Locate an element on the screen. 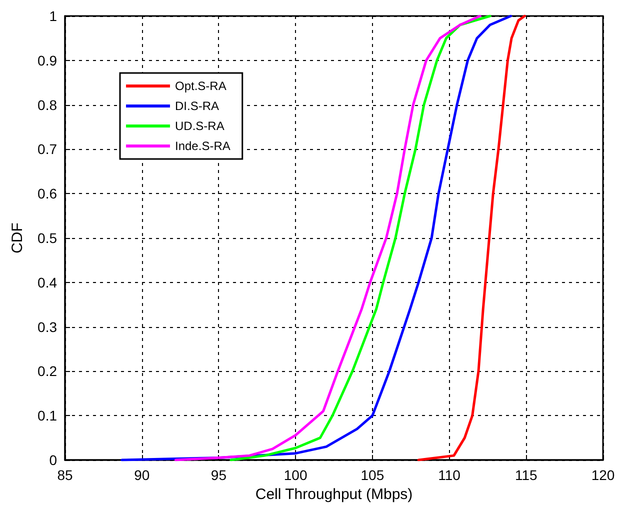  y-tick-label: 0.1 is located at coordinates (48, 416).